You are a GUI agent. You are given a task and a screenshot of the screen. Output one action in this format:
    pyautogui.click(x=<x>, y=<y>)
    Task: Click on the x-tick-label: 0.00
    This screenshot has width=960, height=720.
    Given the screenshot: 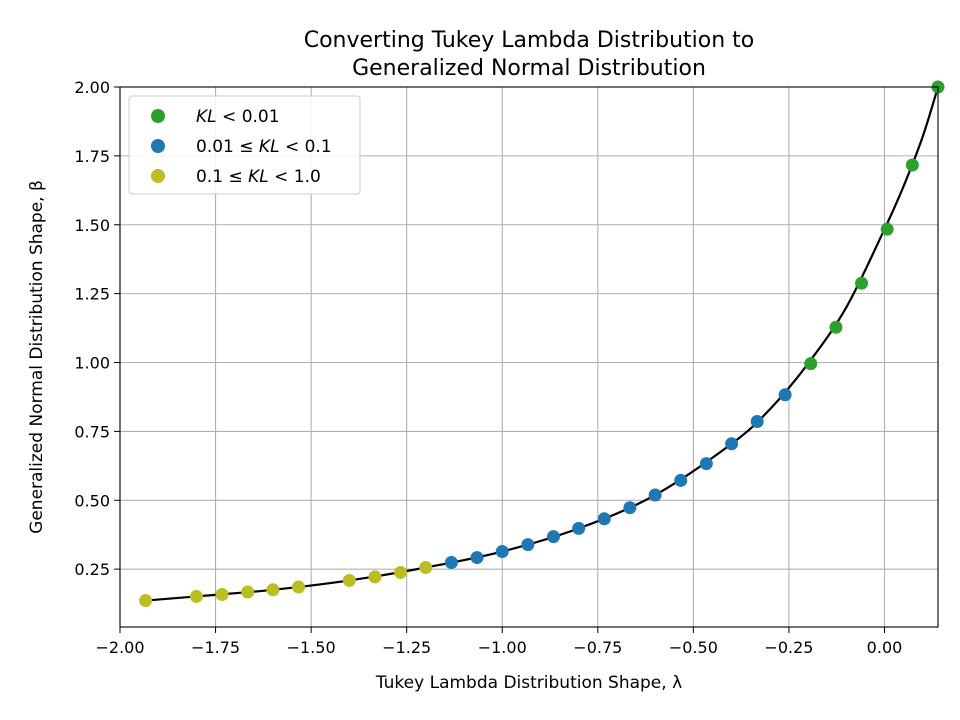 What is the action you would take?
    pyautogui.click(x=885, y=647)
    